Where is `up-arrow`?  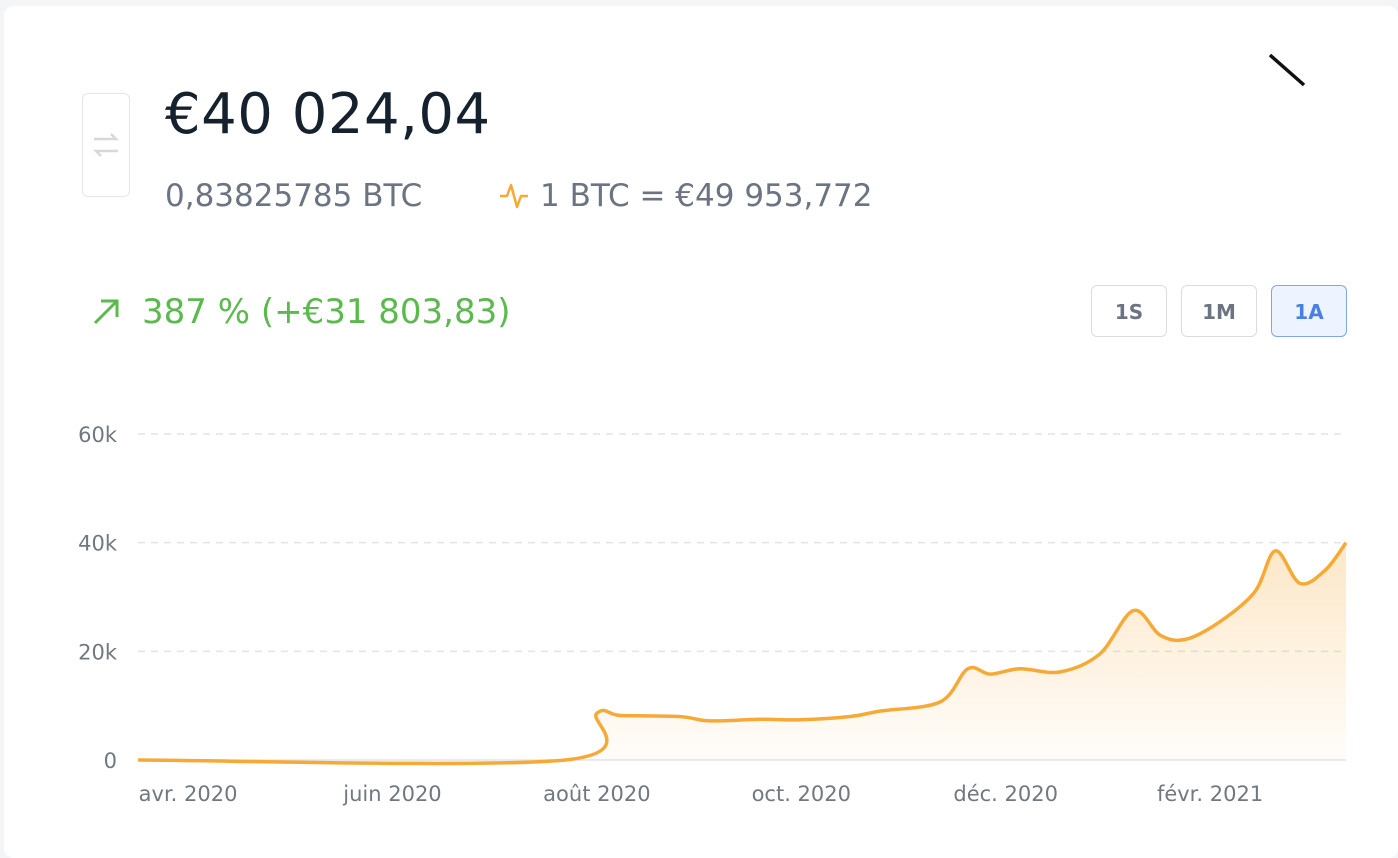 up-arrow is located at coordinates (106, 312).